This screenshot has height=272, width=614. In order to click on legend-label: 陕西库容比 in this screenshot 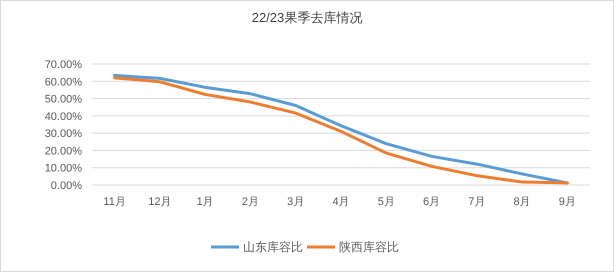, I will do `click(369, 247)`.